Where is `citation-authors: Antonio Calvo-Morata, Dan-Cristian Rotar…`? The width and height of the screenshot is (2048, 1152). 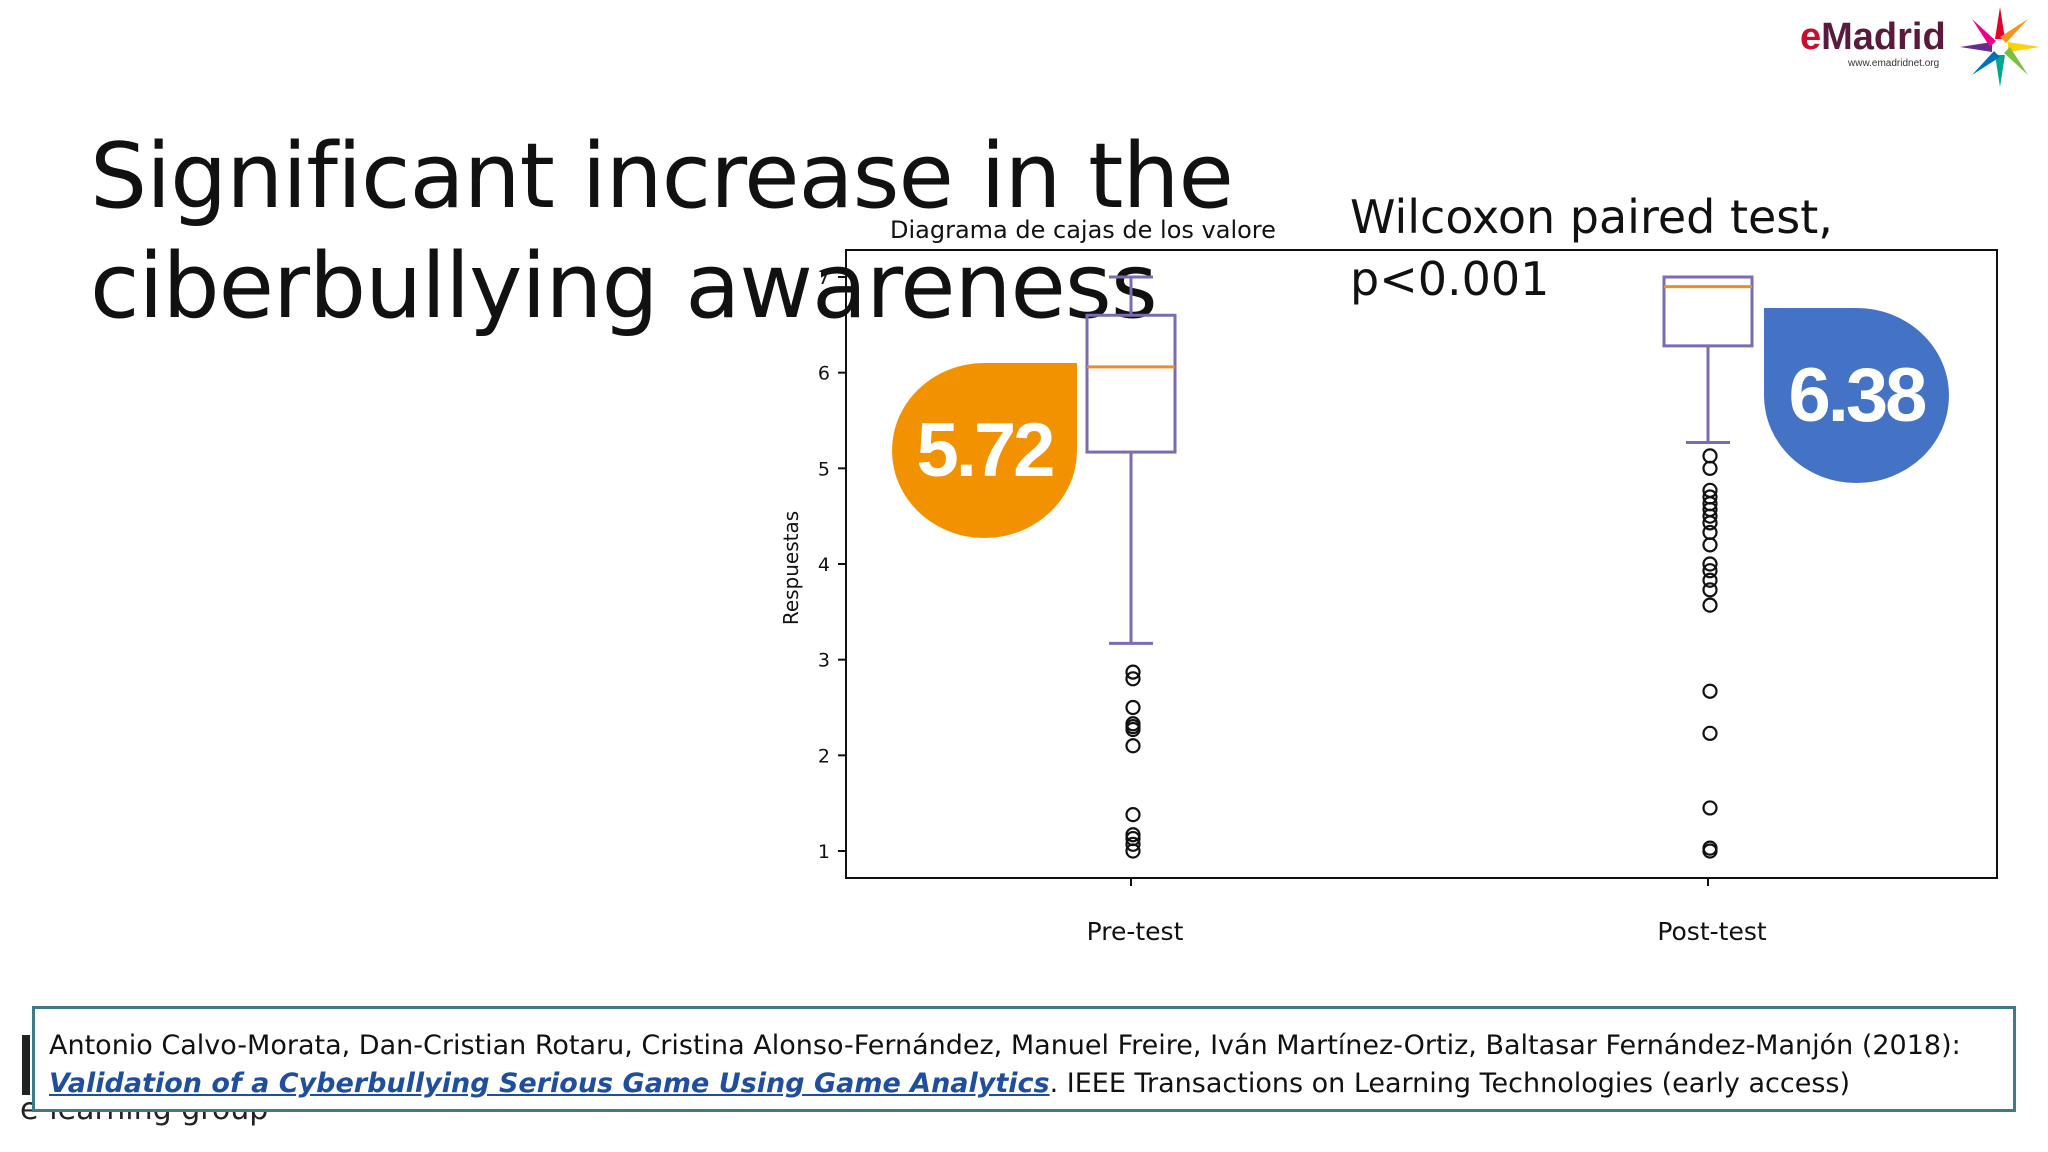 citation-authors: Antonio Calvo-Morata, Dan-Cristian Rotar… is located at coordinates (1005, 1045).